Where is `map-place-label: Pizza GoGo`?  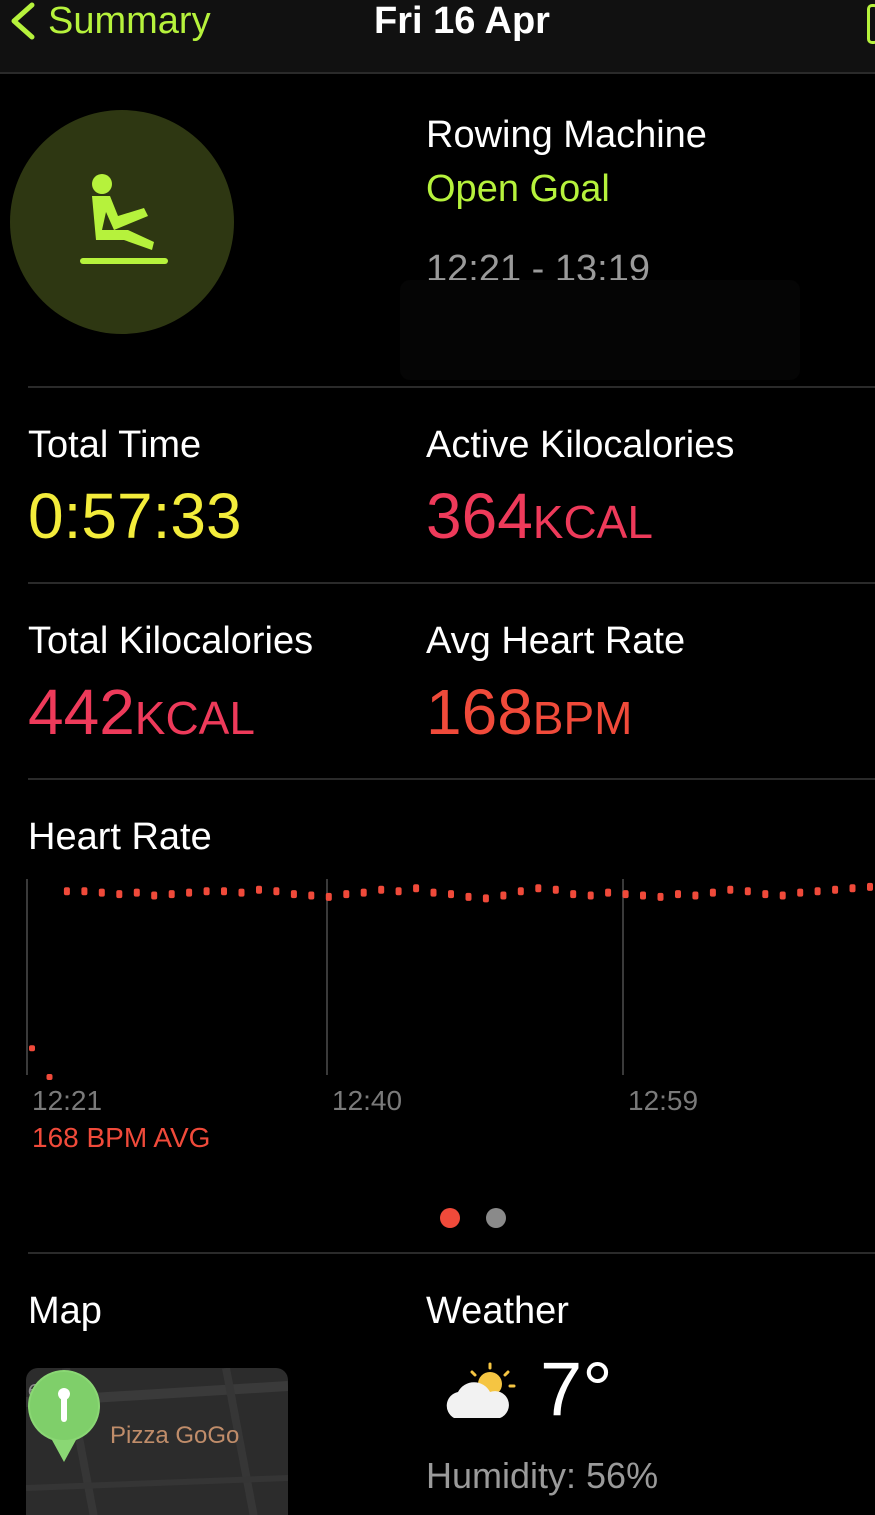 map-place-label: Pizza GoGo is located at coordinates (175, 1435).